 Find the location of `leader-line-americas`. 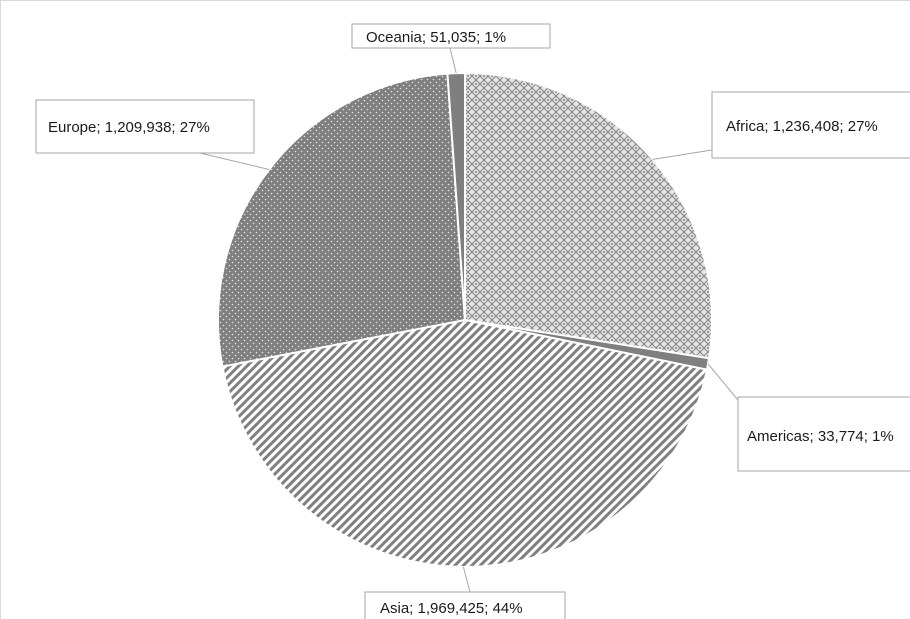

leader-line-americas is located at coordinates (723, 382).